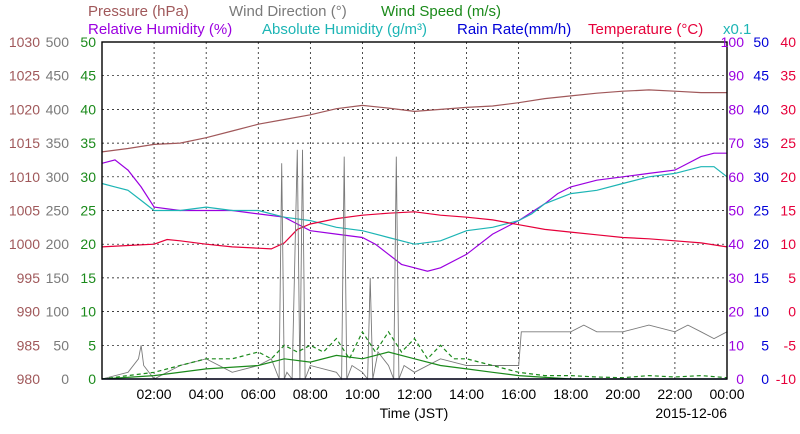 This screenshot has width=800, height=434. Describe the element at coordinates (92, 379) in the screenshot. I see `wind-speed-tick-label: 0` at that location.